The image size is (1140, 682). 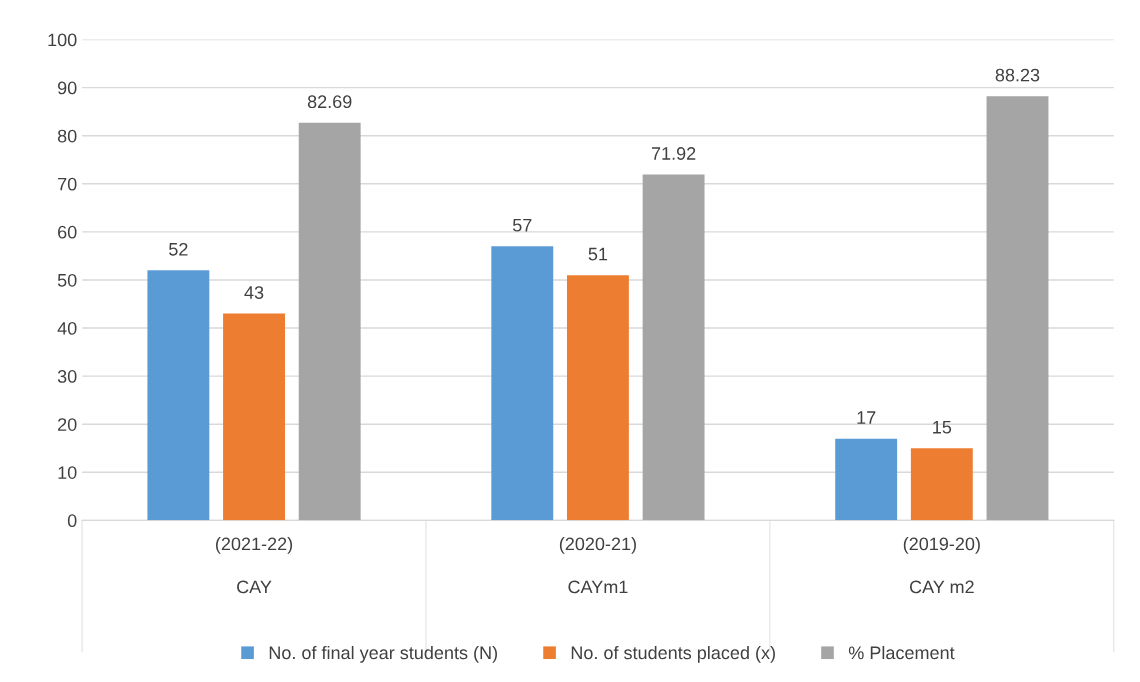 I want to click on data-label: 17, so click(x=866, y=417).